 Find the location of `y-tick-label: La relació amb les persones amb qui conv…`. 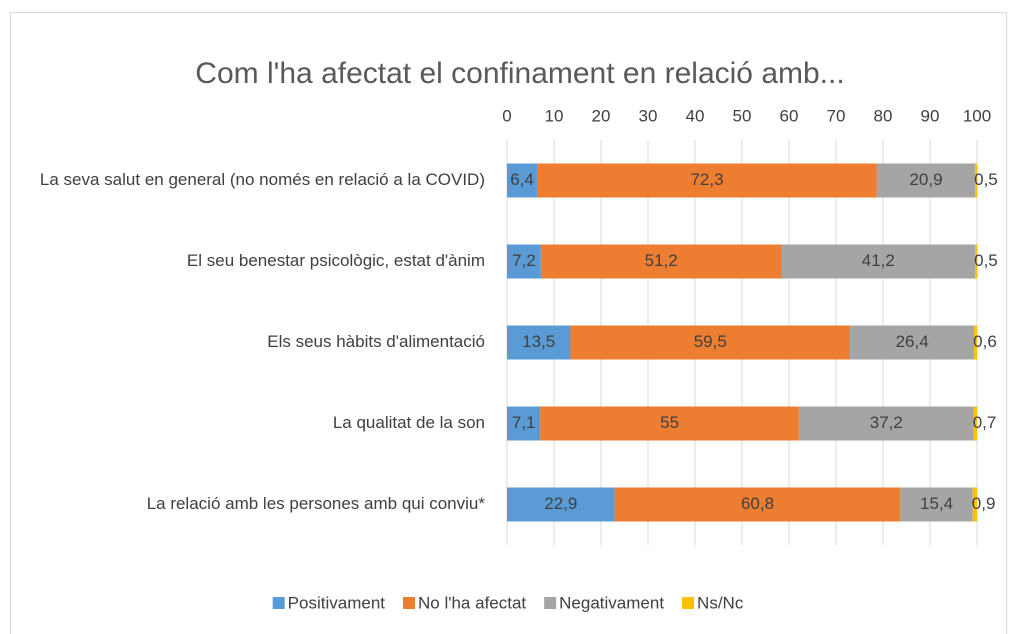

y-tick-label: La relació amb les persones amb qui conv… is located at coordinates (316, 503).